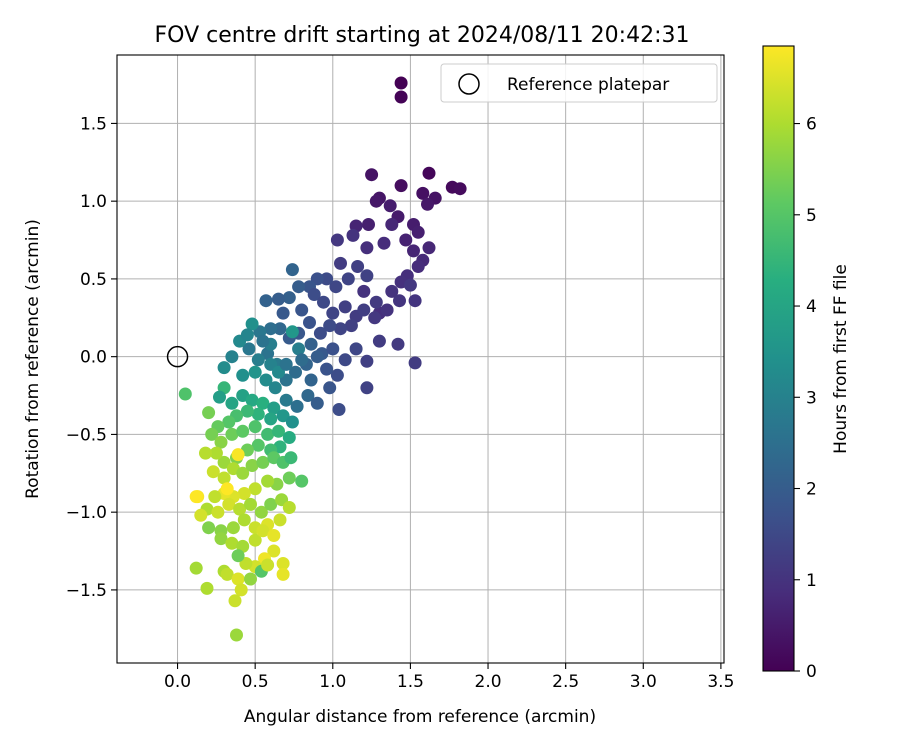 This screenshot has height=754, width=900. Describe the element at coordinates (643, 682) in the screenshot. I see `x-tick-label: 3.0` at that location.